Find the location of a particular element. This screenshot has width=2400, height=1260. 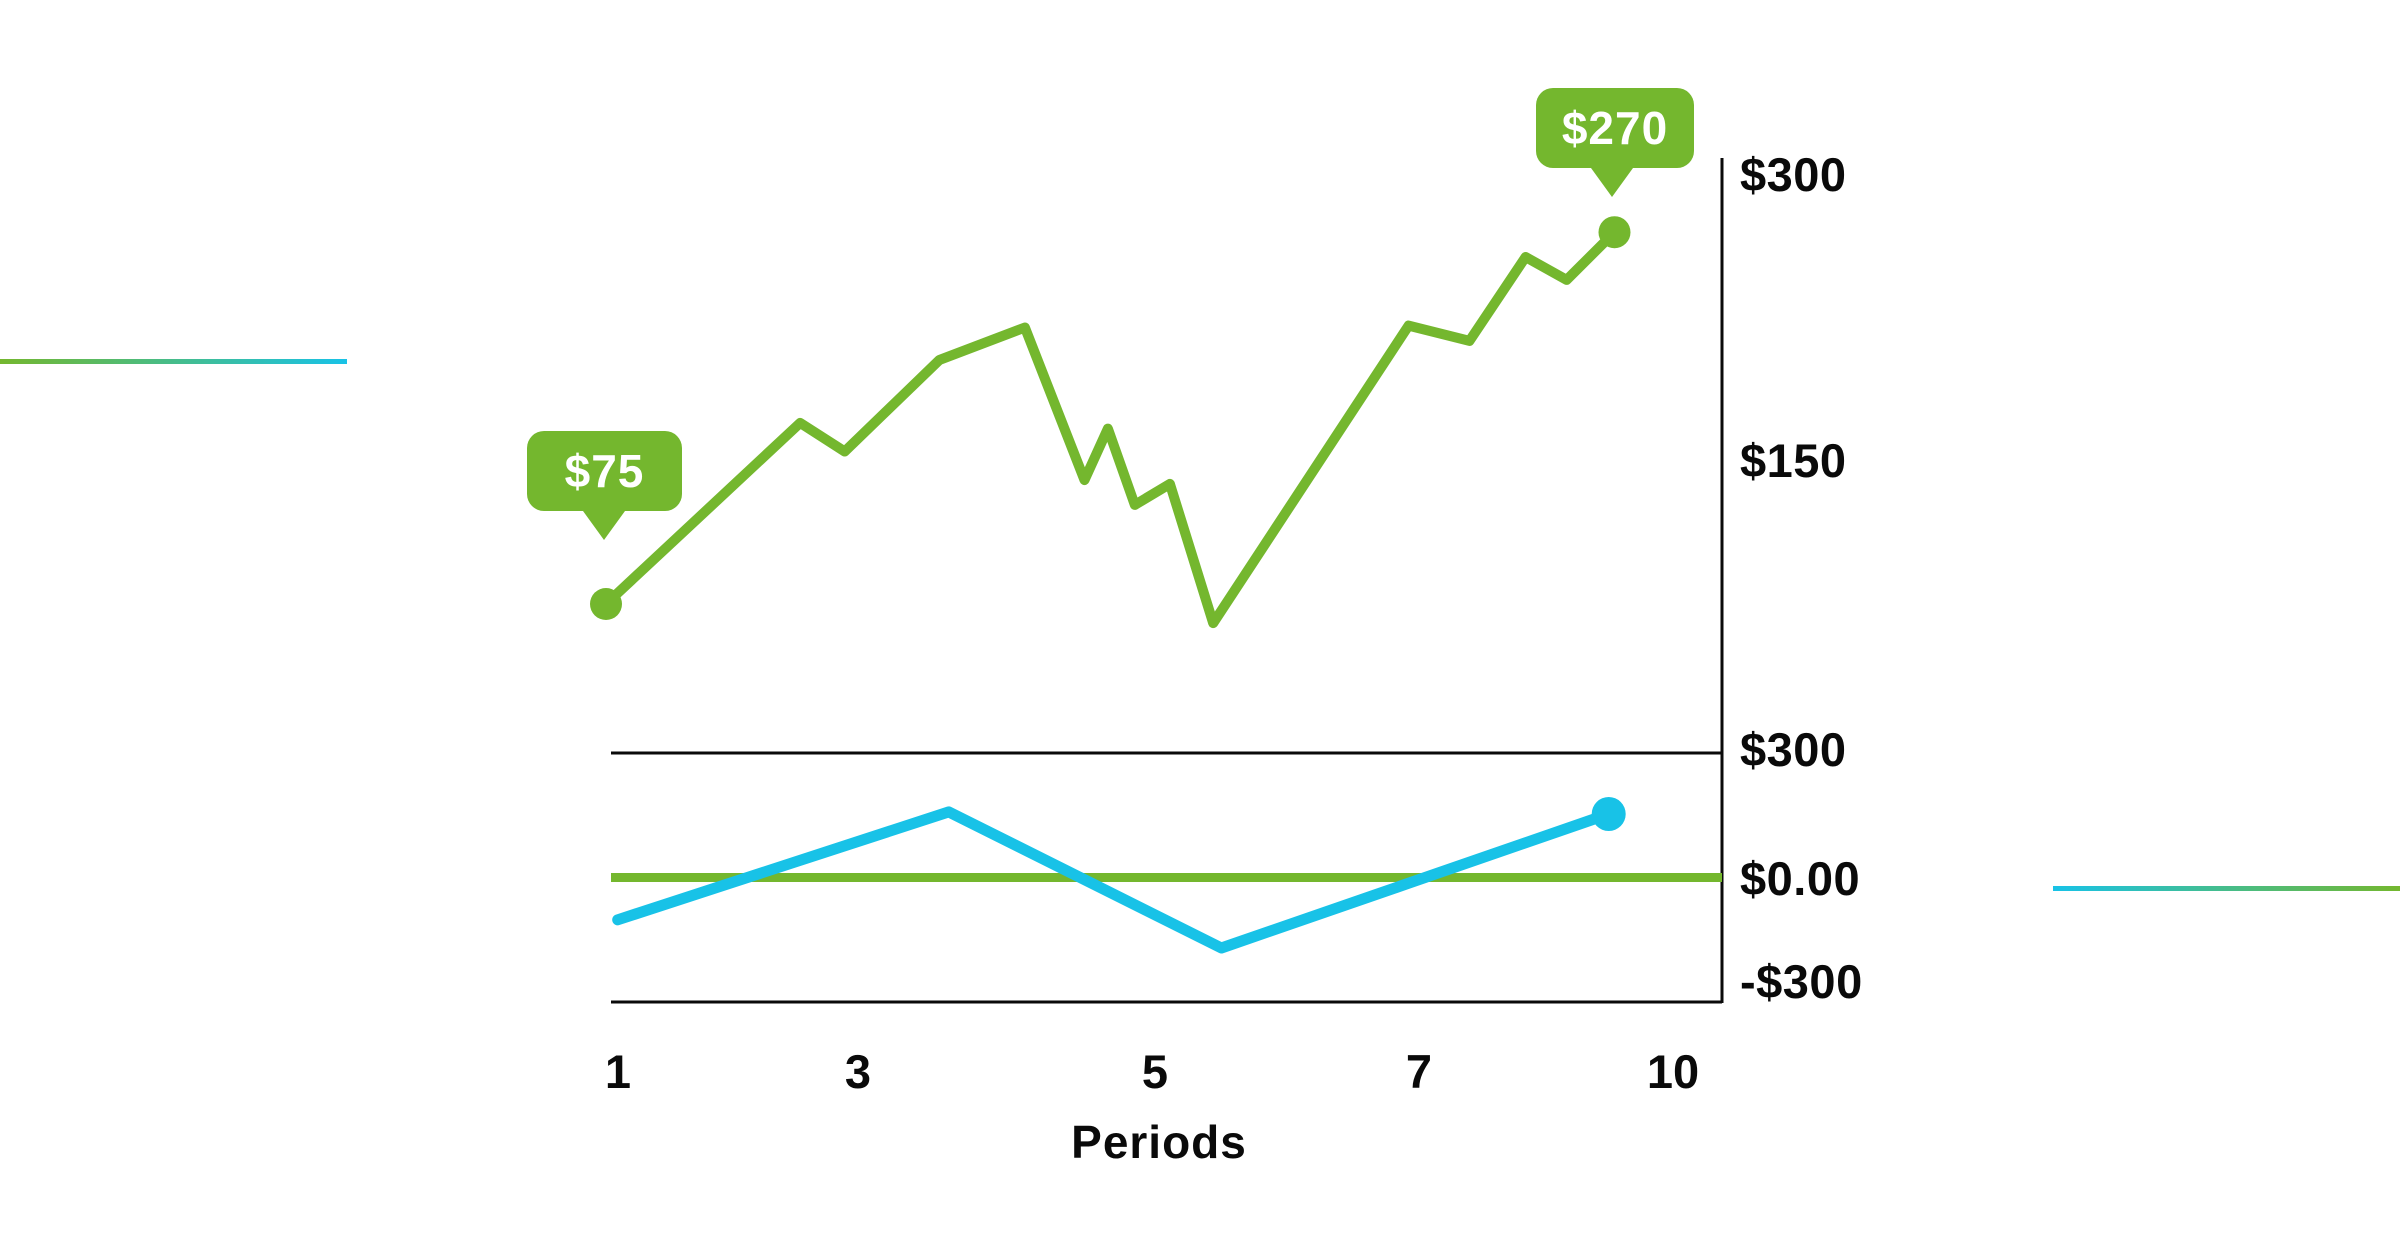

lower-y-label-neg300: -$300 is located at coordinates (1801, 981).